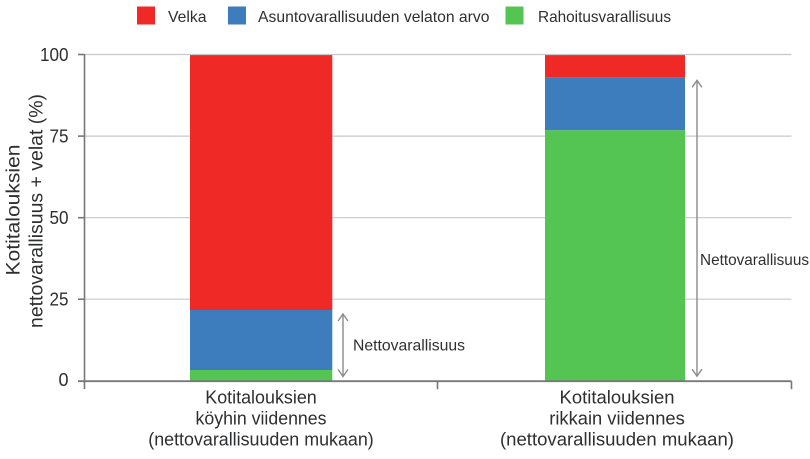 Image resolution: width=810 pixels, height=459 pixels. Describe the element at coordinates (604, 17) in the screenshot. I see `svg-text: Rahoitusvarallisuus` at that location.